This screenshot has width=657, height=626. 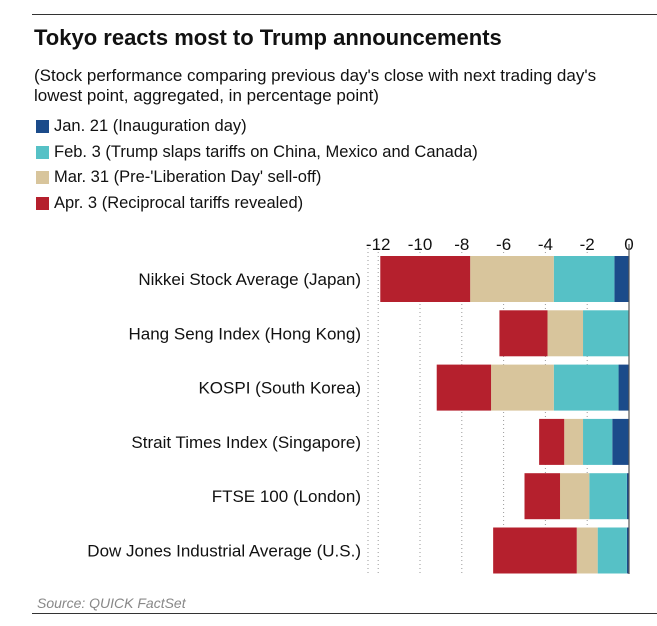 I want to click on category-label: Nikkei Stock Average (Japan), so click(x=249, y=279).